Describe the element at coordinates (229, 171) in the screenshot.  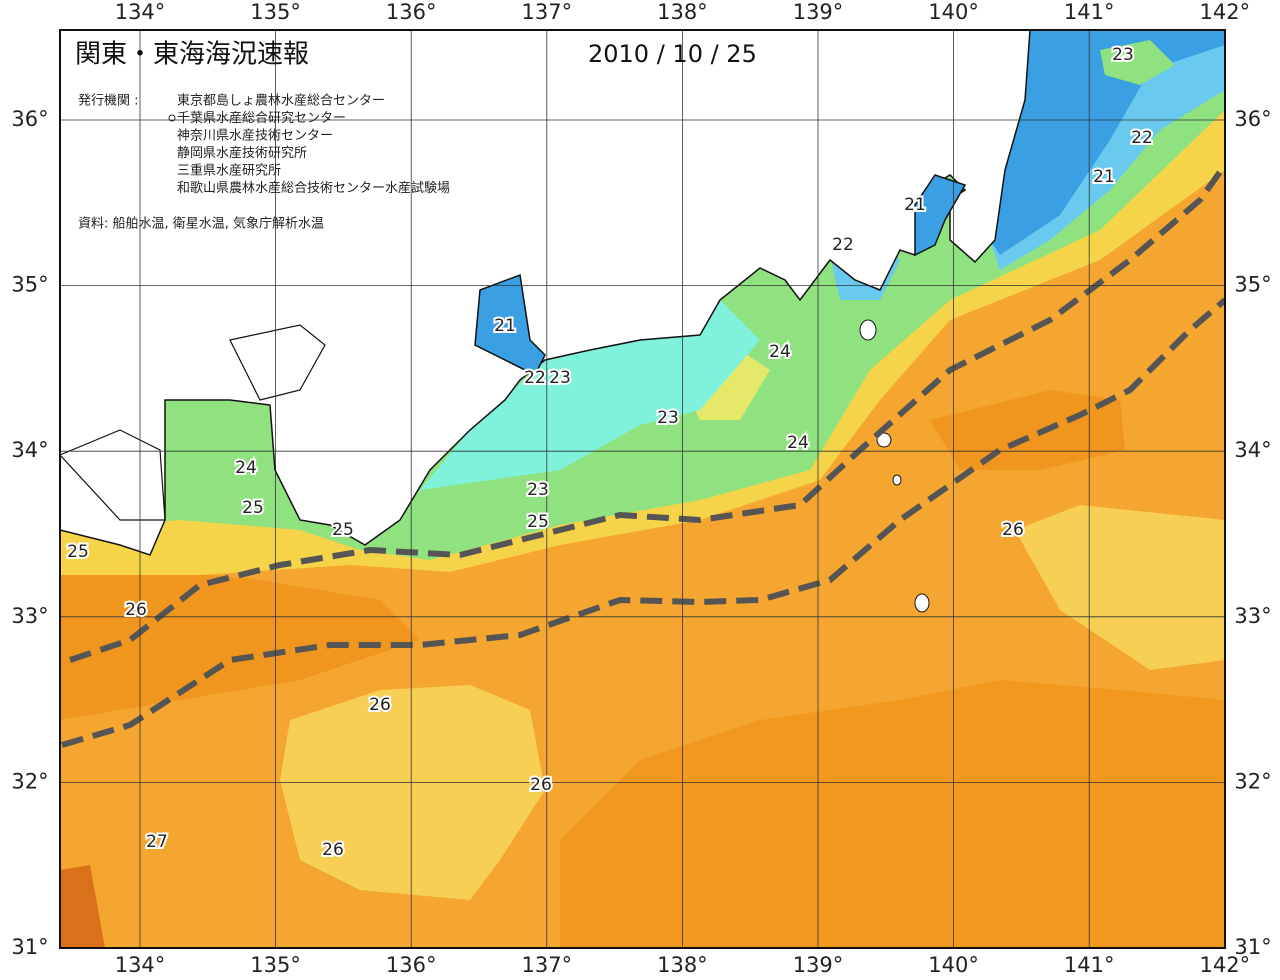
I see `publisher: 三重県水産研究所` at that location.